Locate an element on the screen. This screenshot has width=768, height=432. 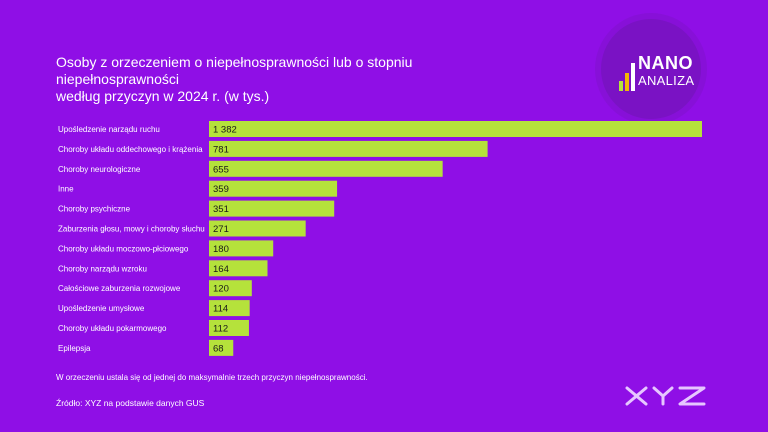
category-label: Choroby psychiczne is located at coordinates (94, 209).